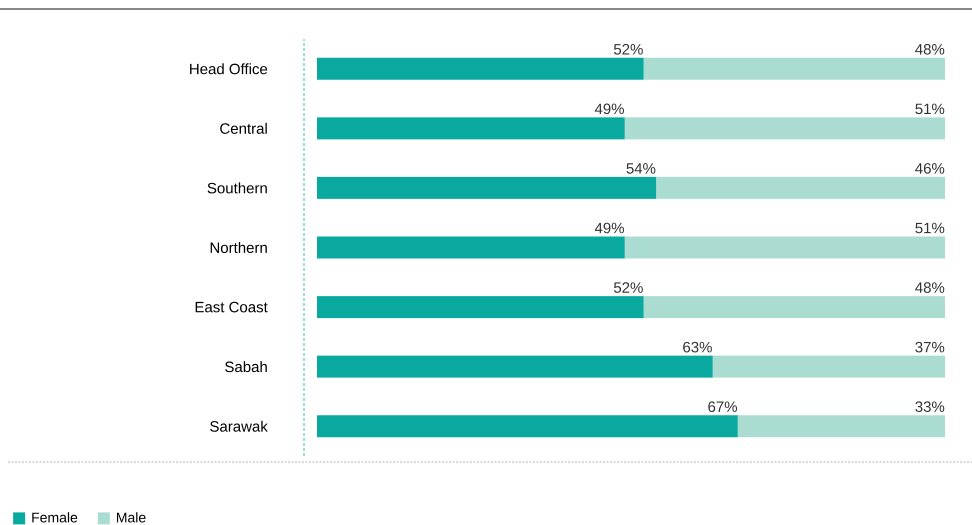 This screenshot has height=525, width=972. I want to click on data-label: 37%, so click(929, 347).